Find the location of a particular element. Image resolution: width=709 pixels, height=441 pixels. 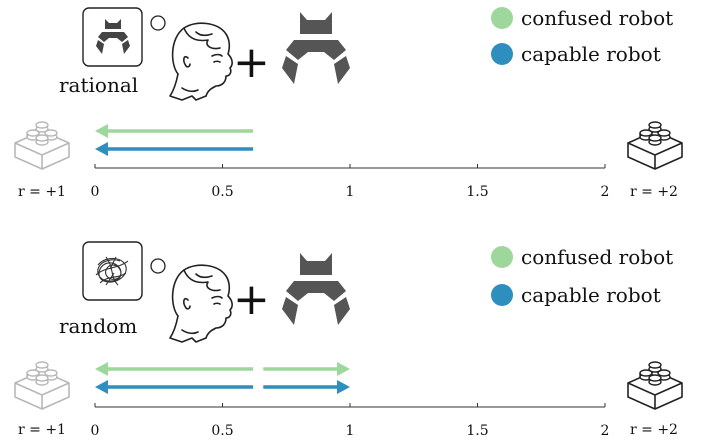

human-label: rational is located at coordinates (98, 85).